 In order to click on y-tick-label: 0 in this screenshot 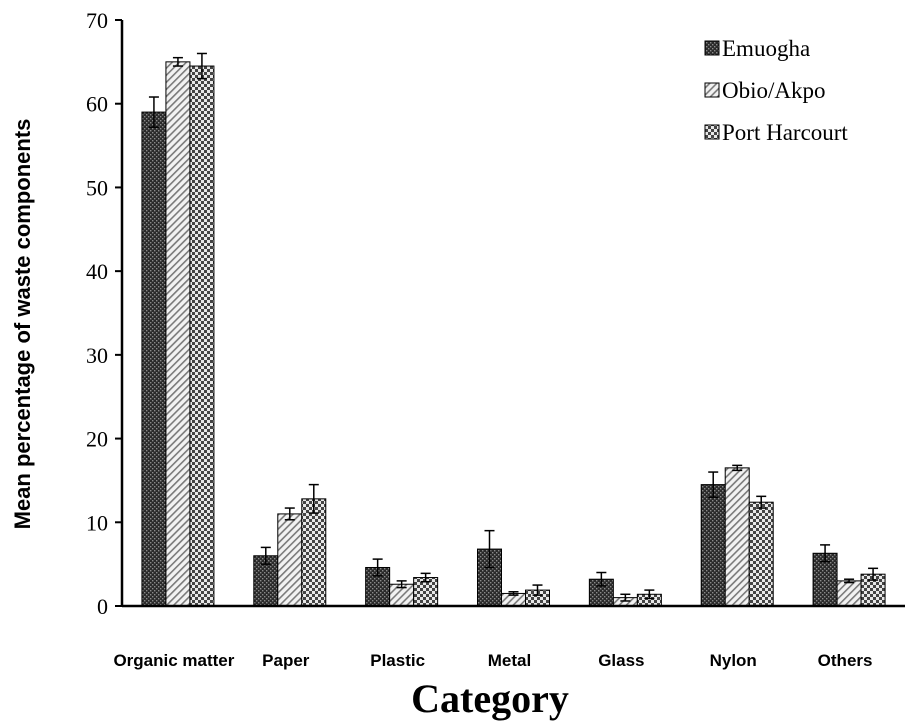, I will do `click(102, 606)`.